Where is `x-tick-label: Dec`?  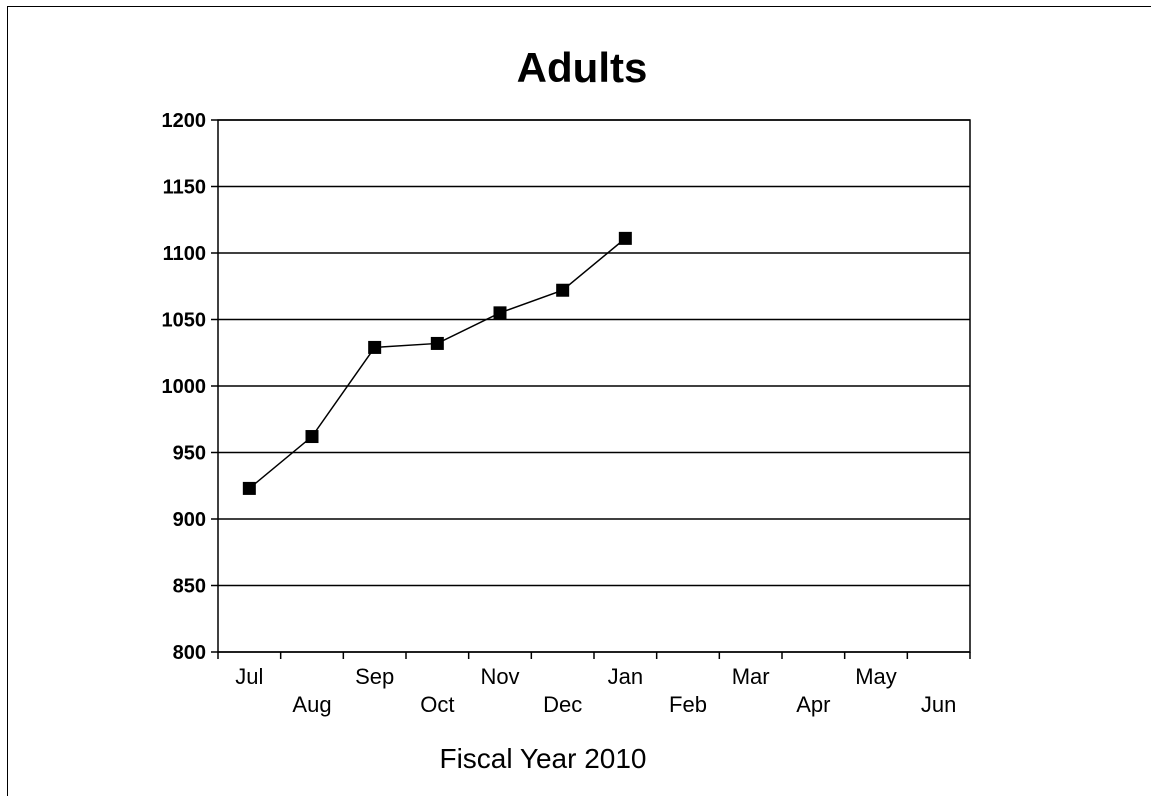
x-tick-label: Dec is located at coordinates (562, 704).